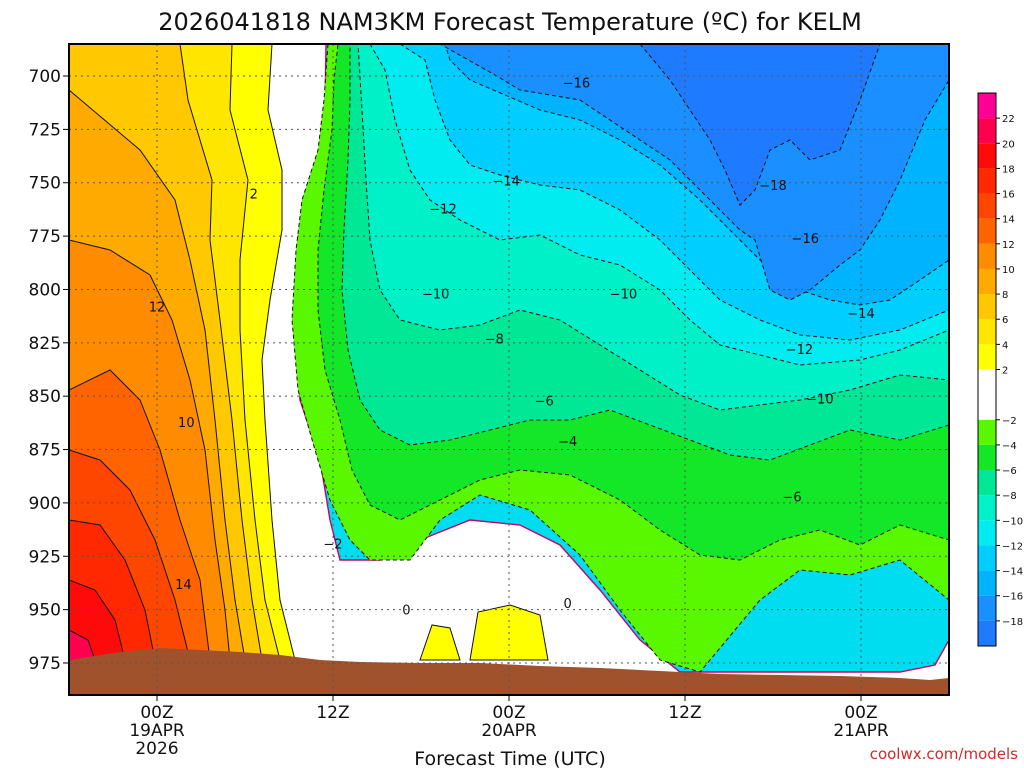 Image resolution: width=1024 pixels, height=768 pixels. I want to click on colorbar-label: 4, so click(1005, 345).